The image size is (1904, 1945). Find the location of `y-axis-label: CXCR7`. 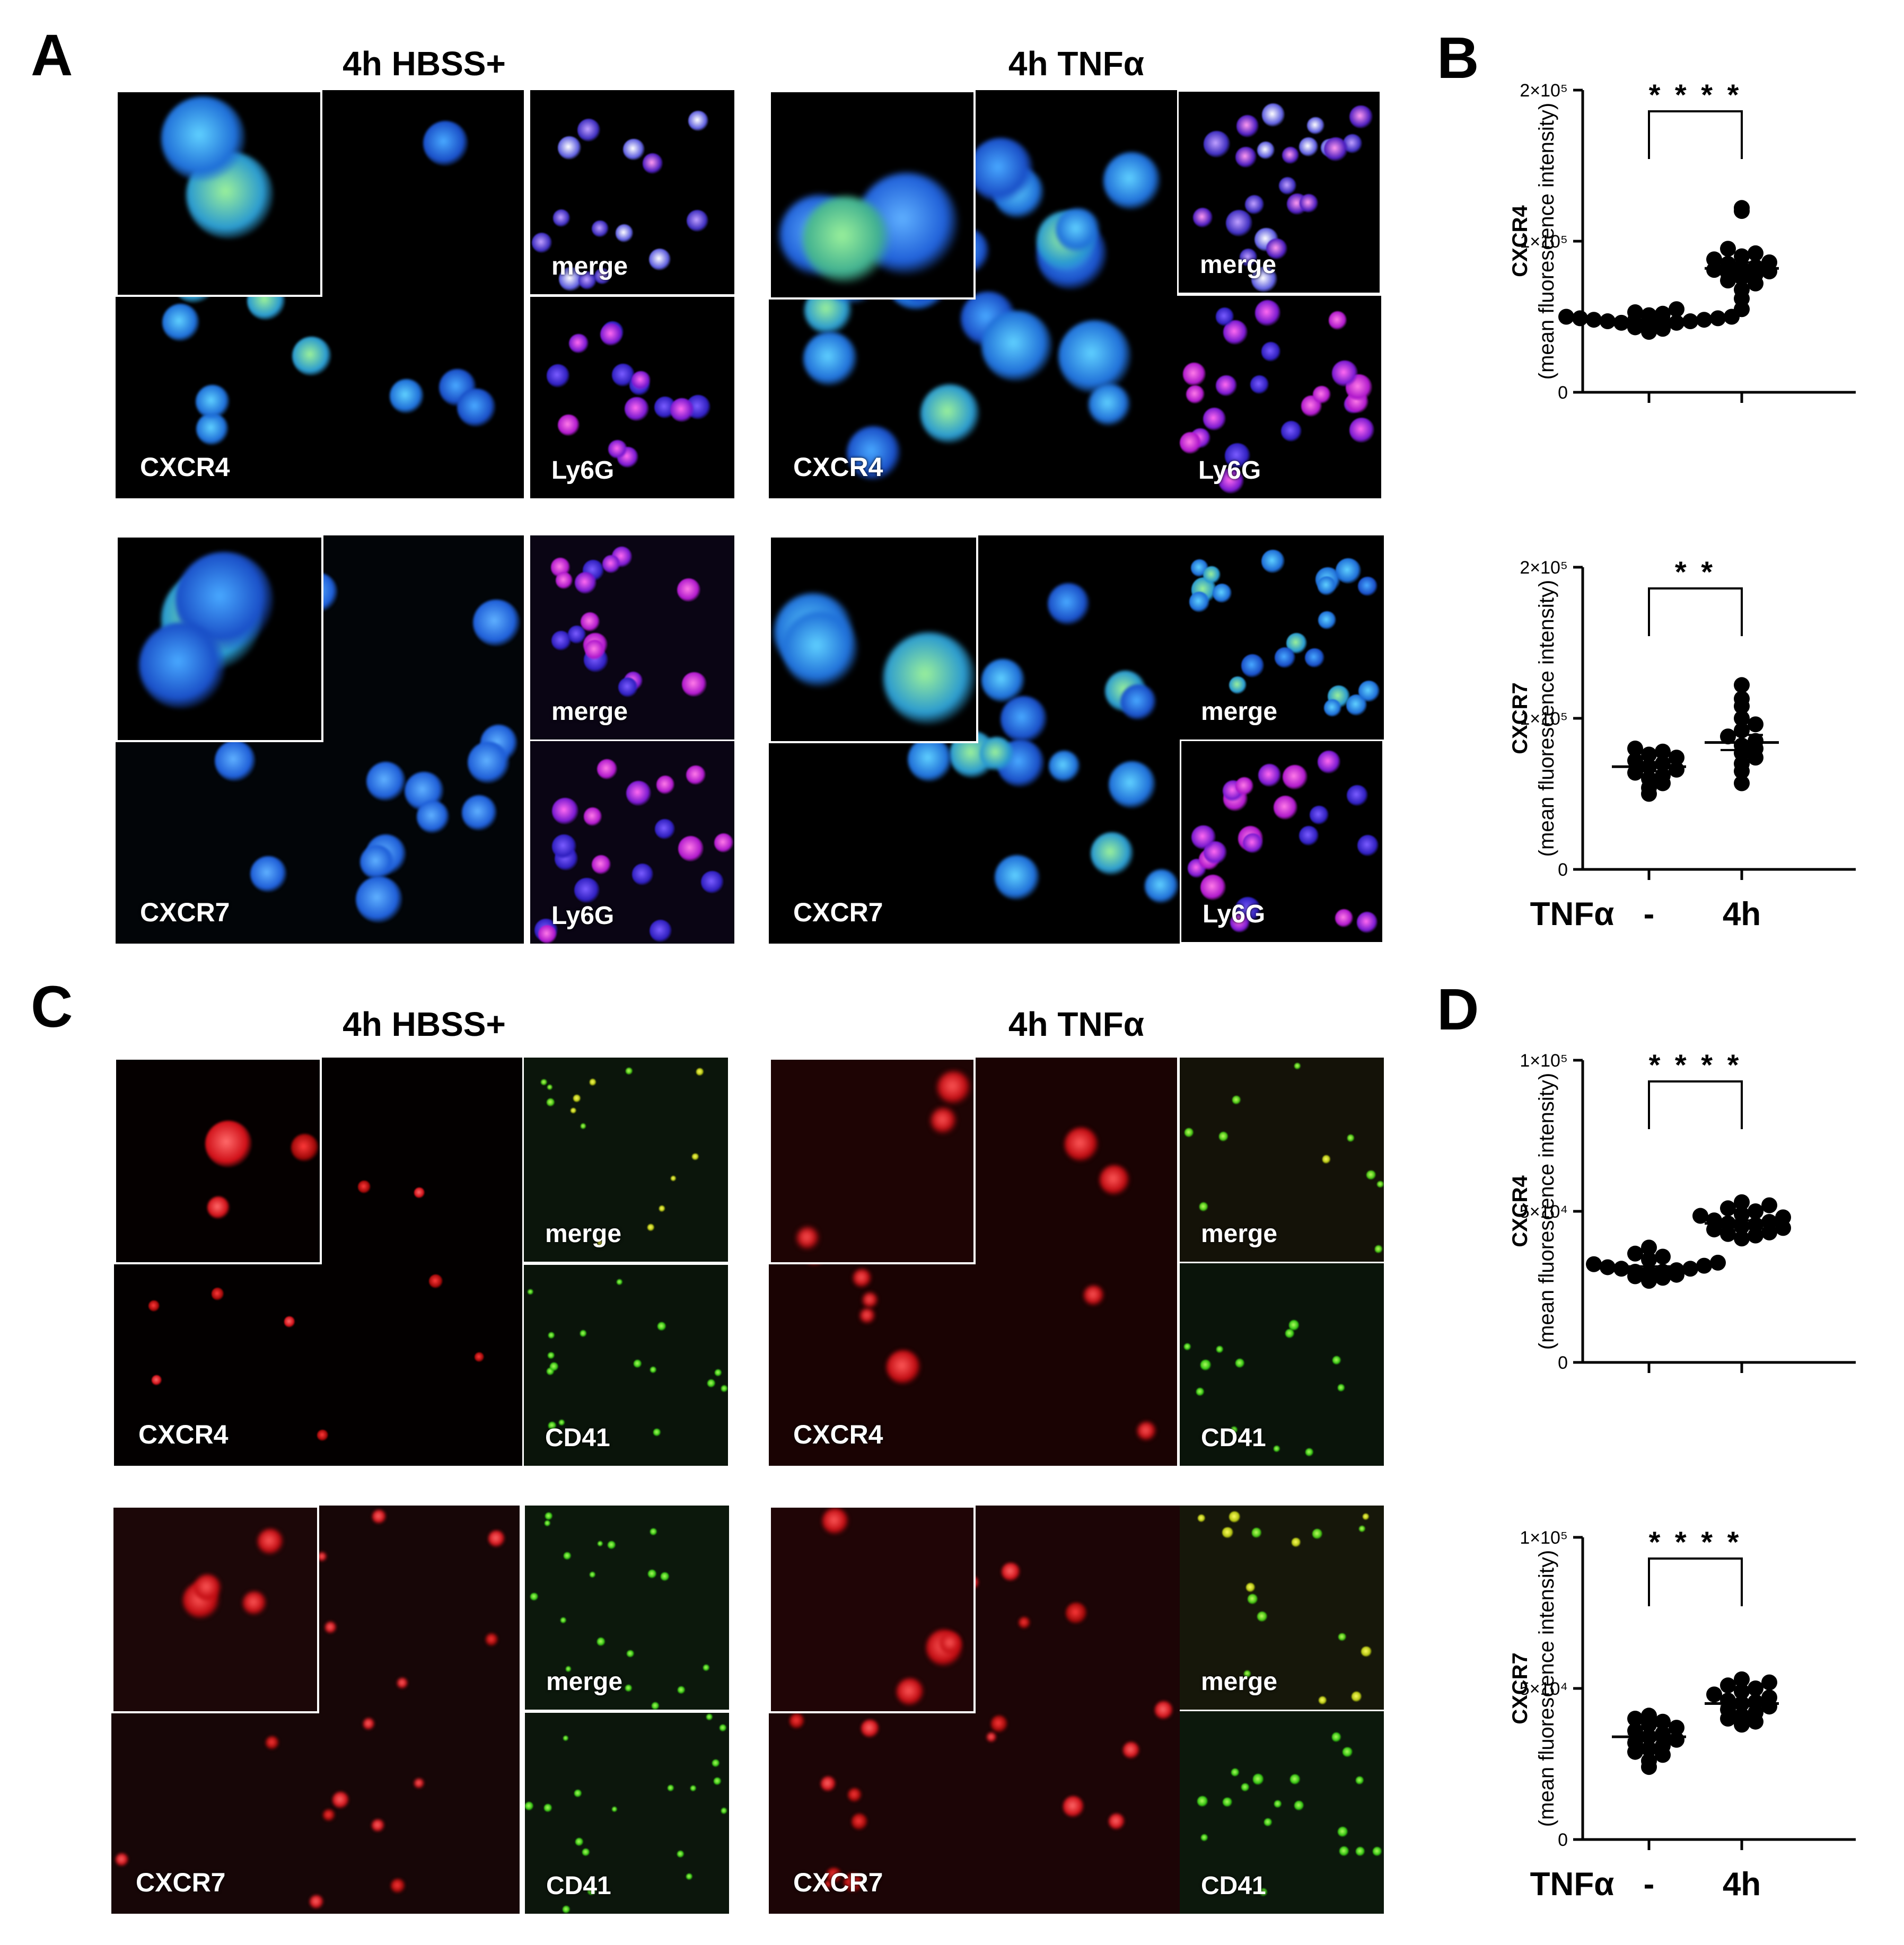

y-axis-label: CXCR7 is located at coordinates (1520, 1688).